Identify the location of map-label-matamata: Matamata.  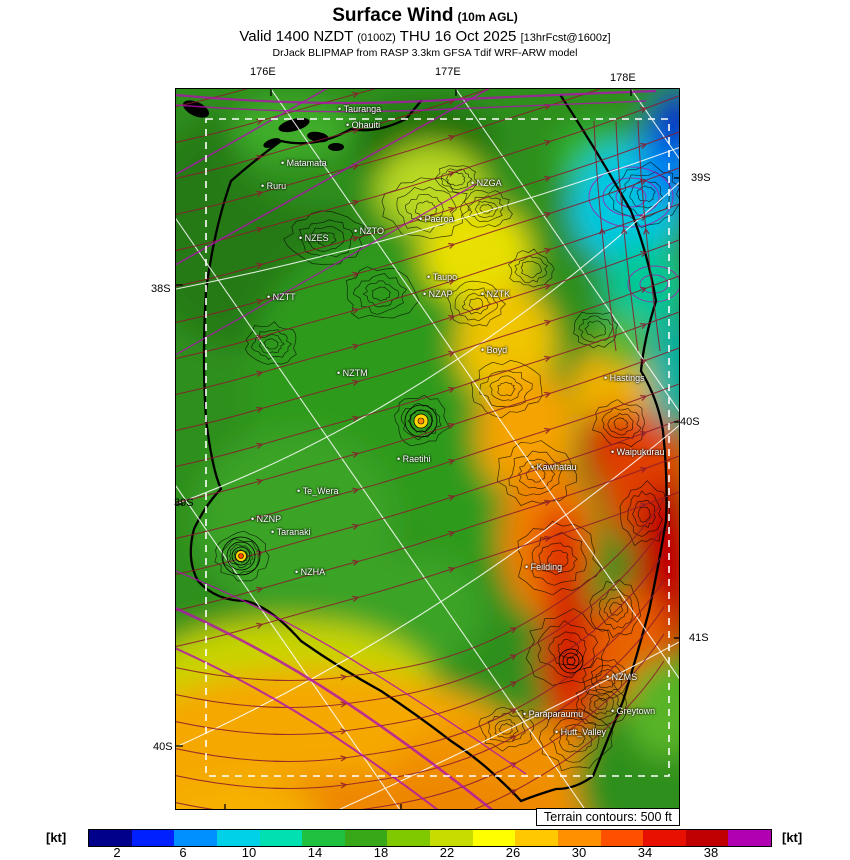
(304, 163).